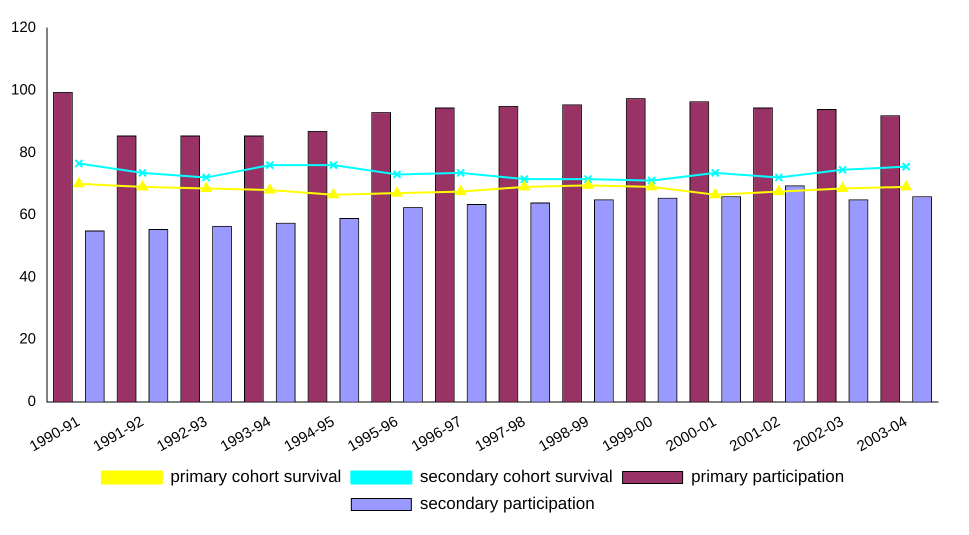  What do you see at coordinates (256, 476) in the screenshot?
I see `legend-label: primary cohort survival` at bounding box center [256, 476].